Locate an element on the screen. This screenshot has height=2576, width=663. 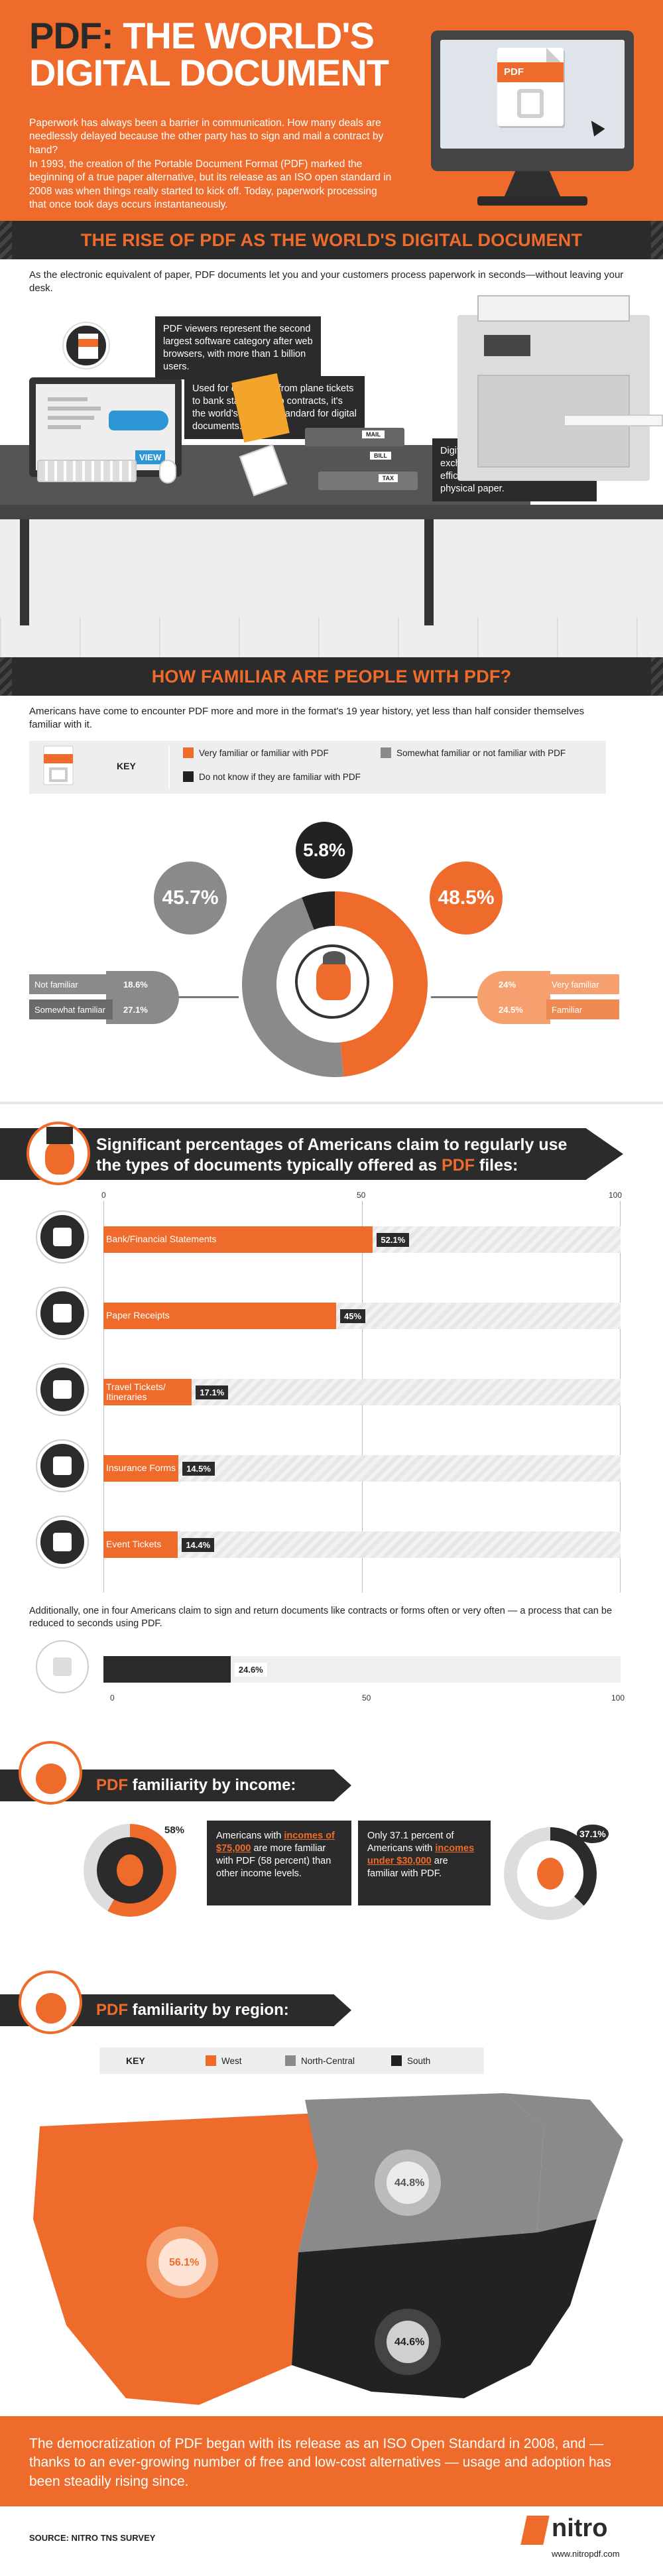
bar-bank: Bank/Financial Statements is located at coordinates (238, 1240).